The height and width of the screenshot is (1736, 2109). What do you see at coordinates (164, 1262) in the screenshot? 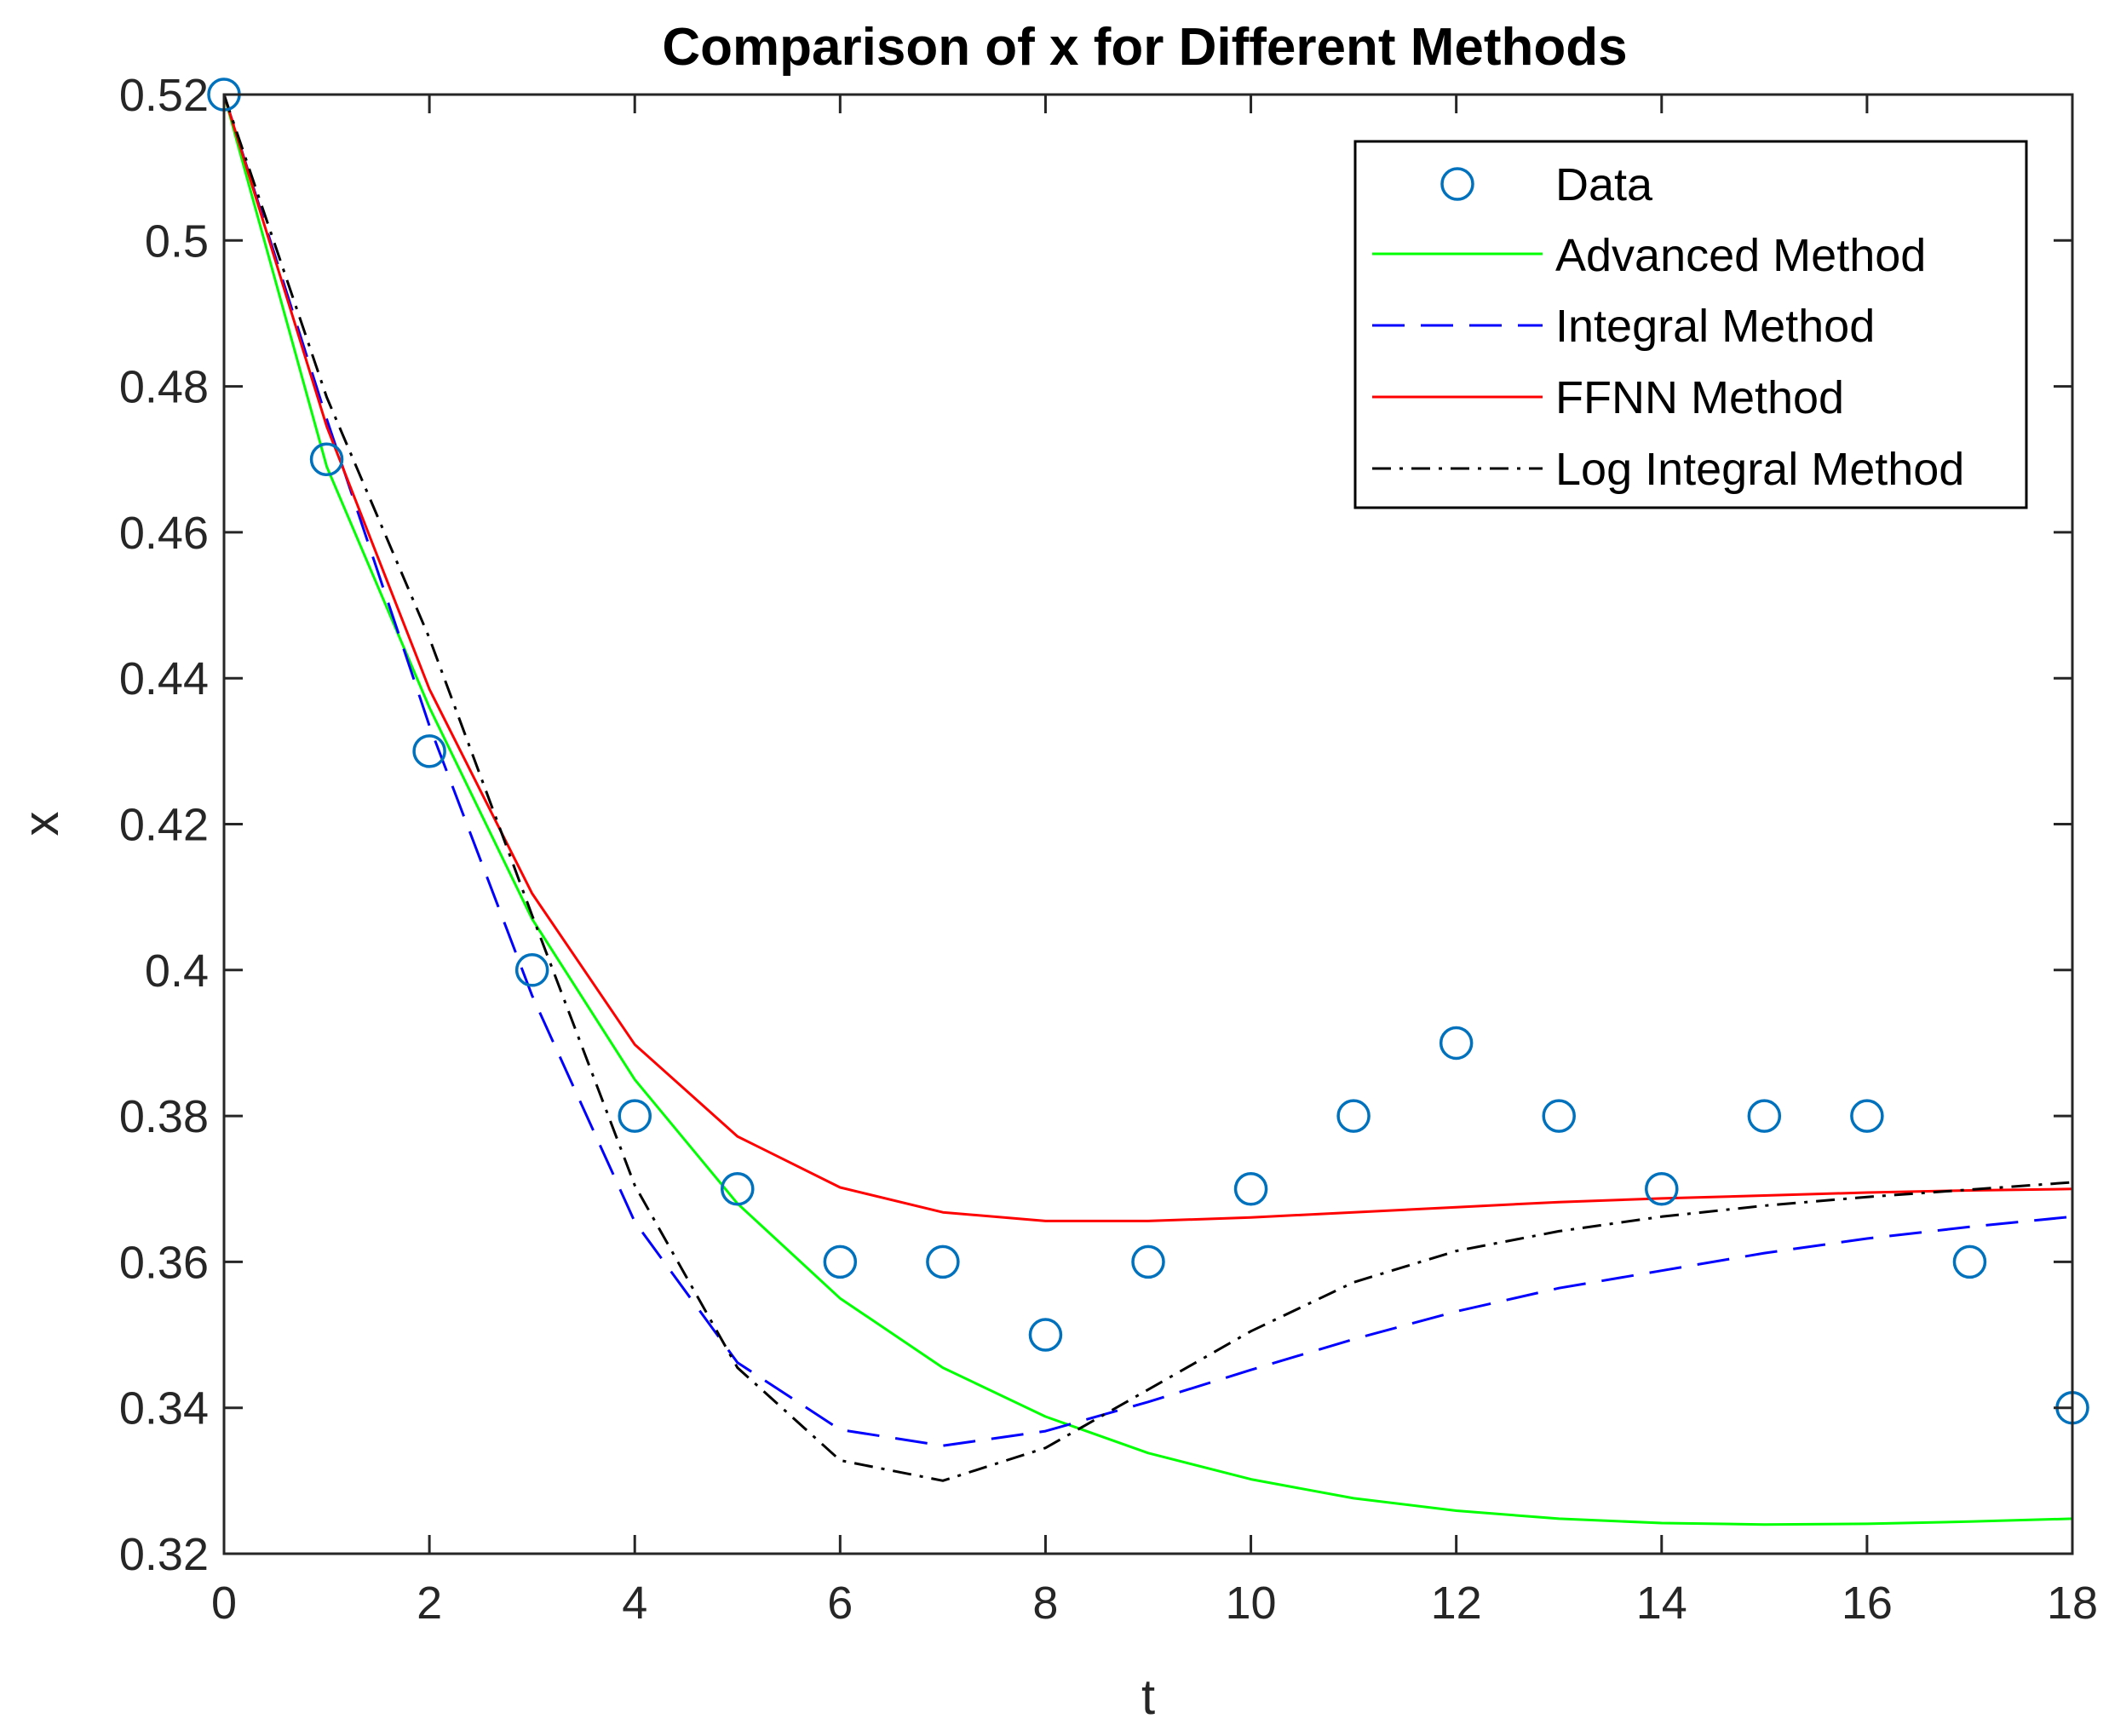
I see `y-tick-label: 0.36` at bounding box center [164, 1262].